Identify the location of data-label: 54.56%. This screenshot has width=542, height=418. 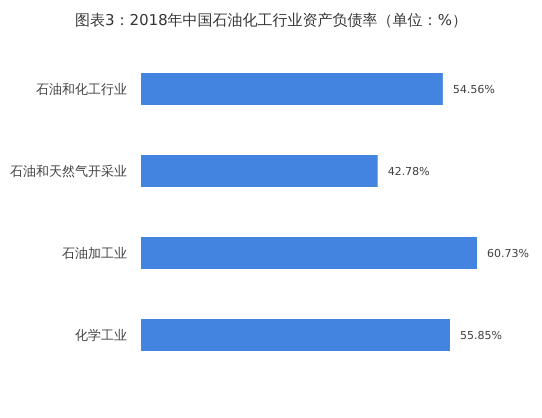
(473, 89).